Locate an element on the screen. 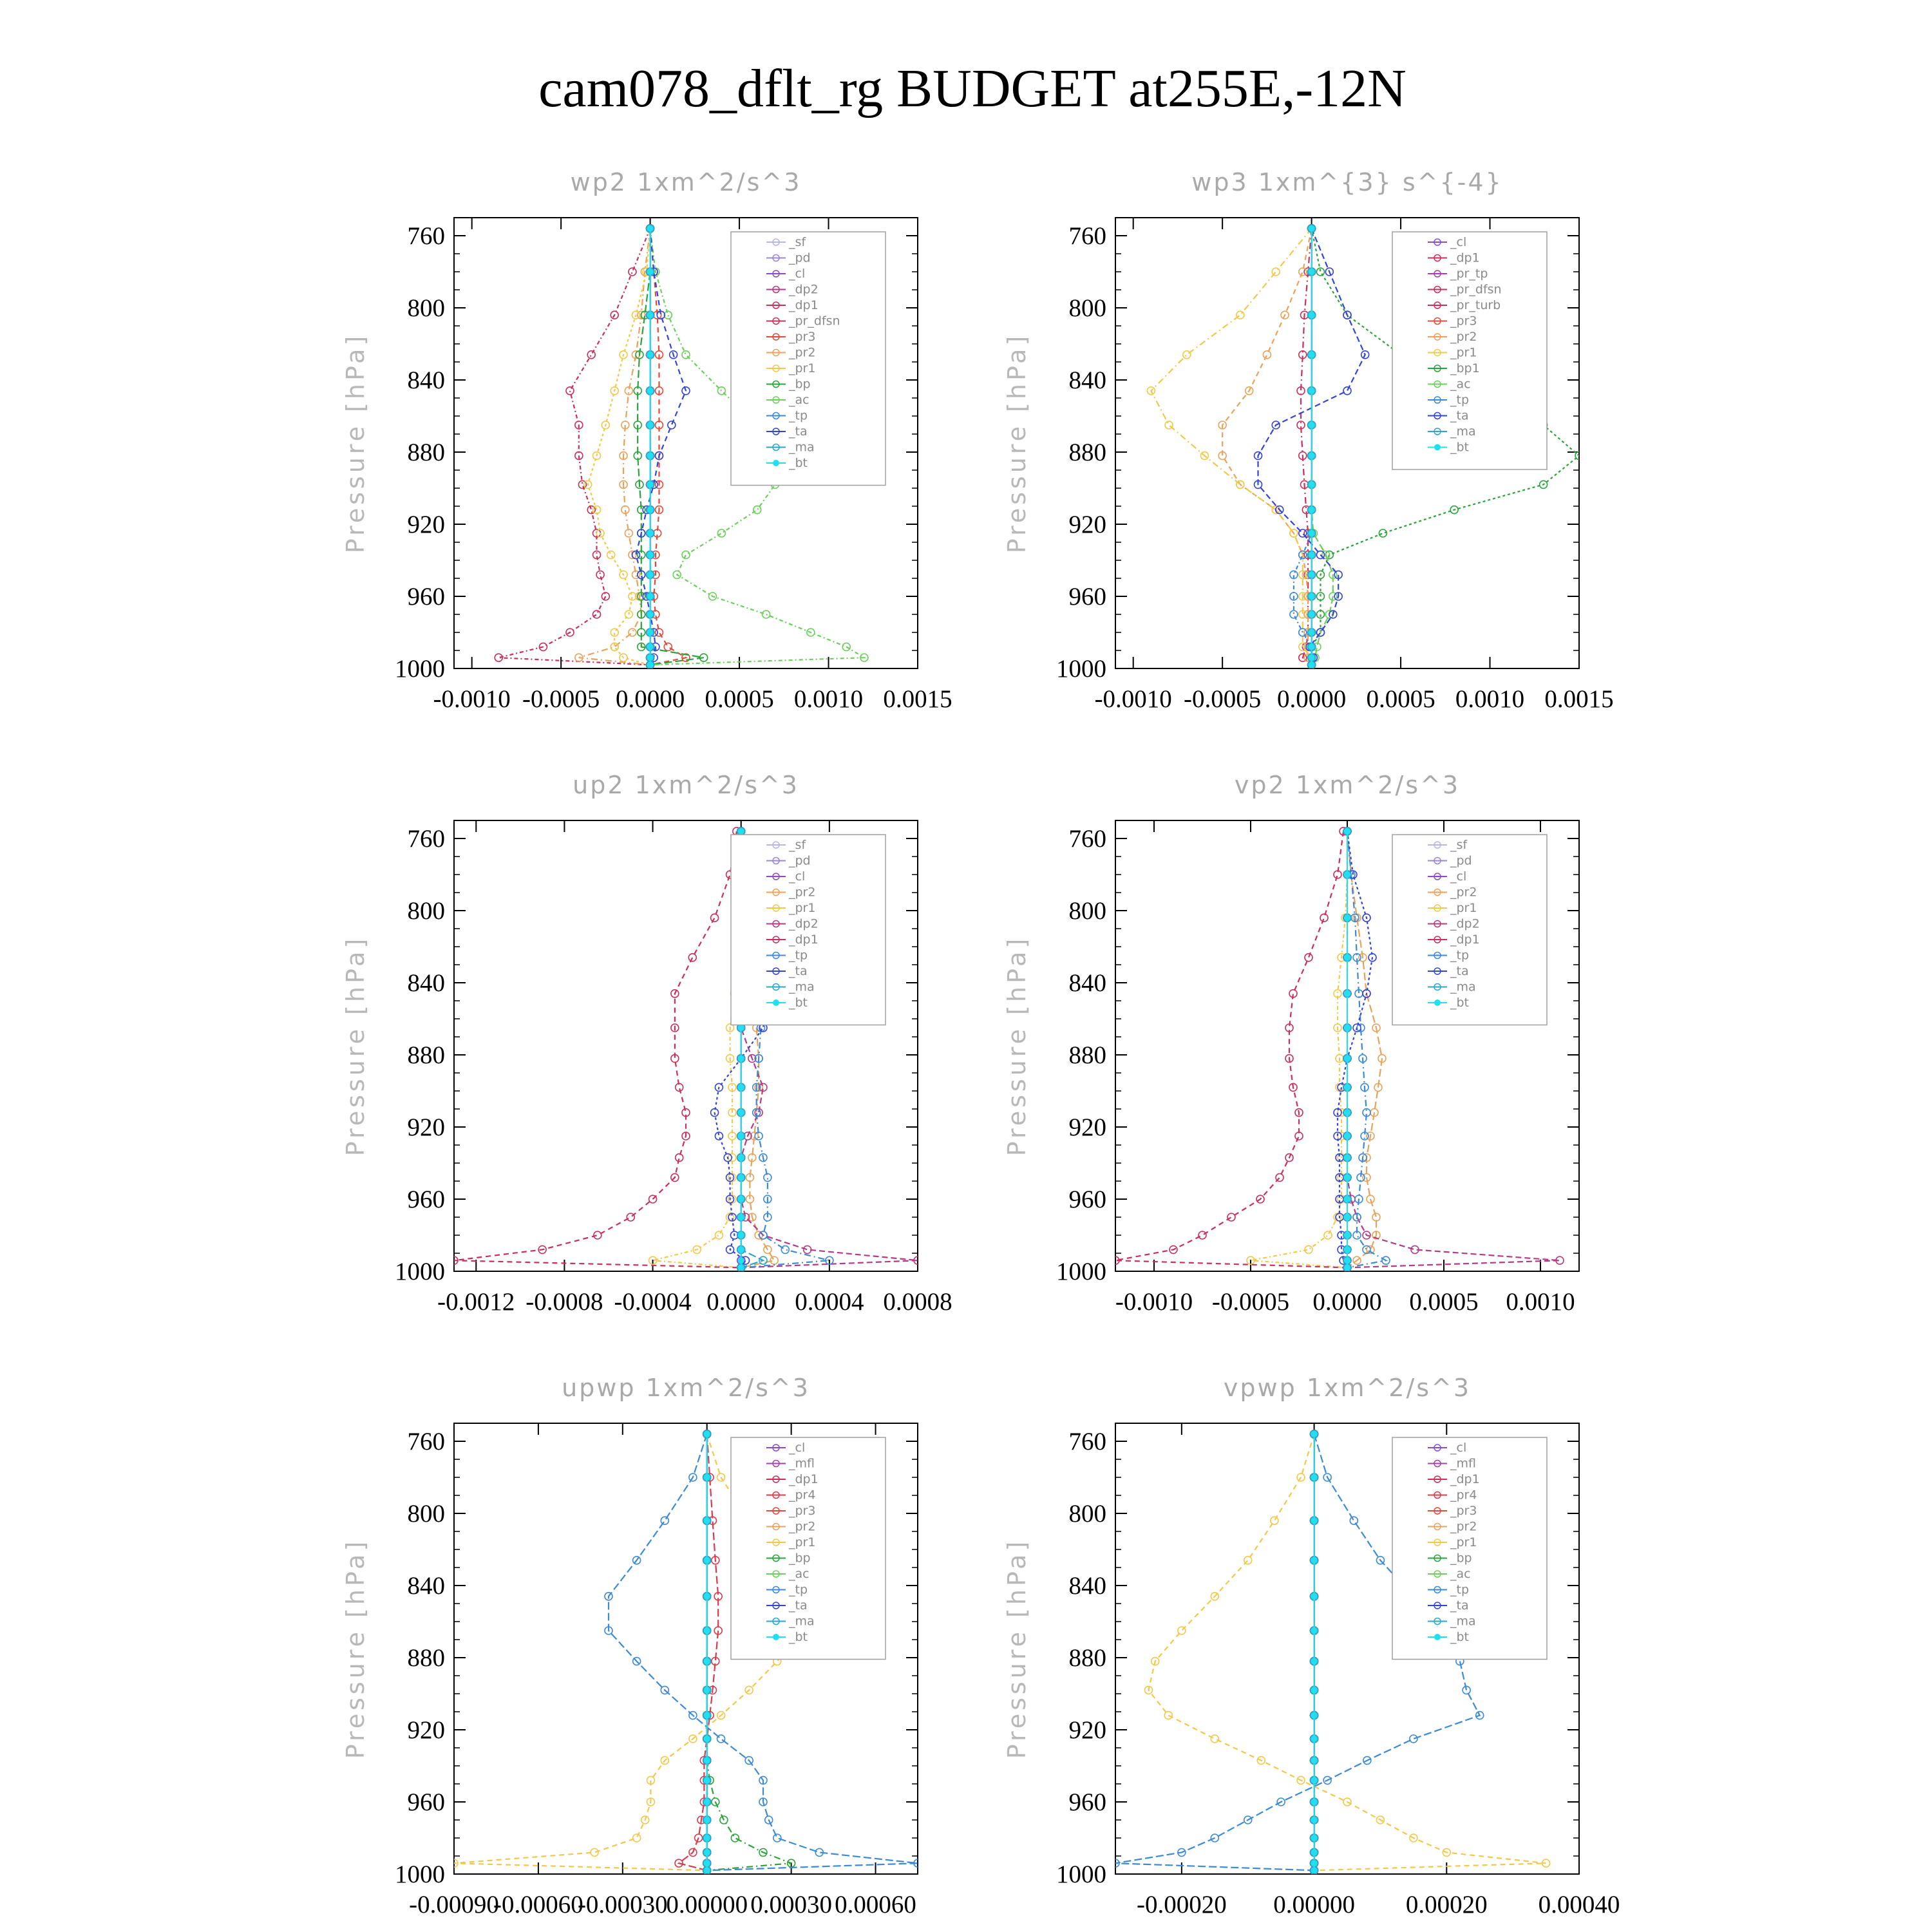  legend-label: _pr3 is located at coordinates (1463, 1511).